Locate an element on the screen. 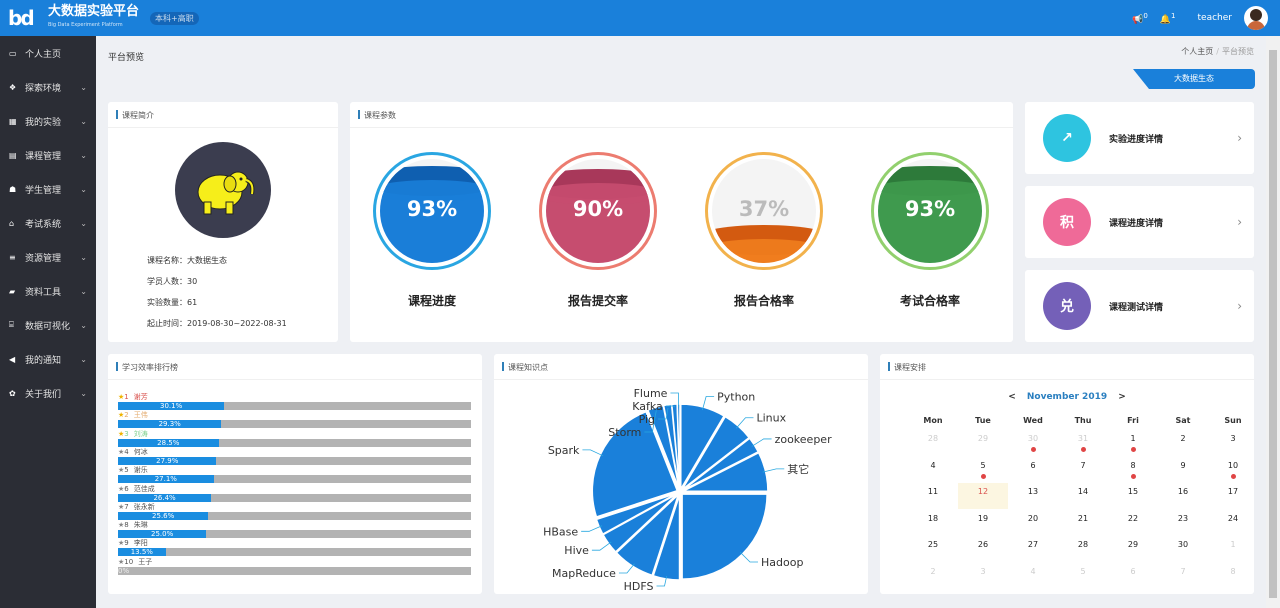 The height and width of the screenshot is (608, 1280). gauge: 37% is located at coordinates (764, 211).